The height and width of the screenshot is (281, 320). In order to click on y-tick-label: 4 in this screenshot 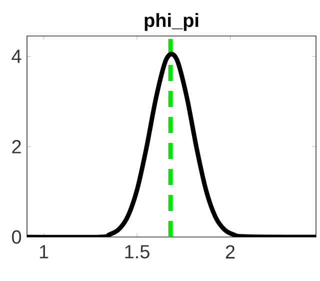, I will do `click(17, 56)`.